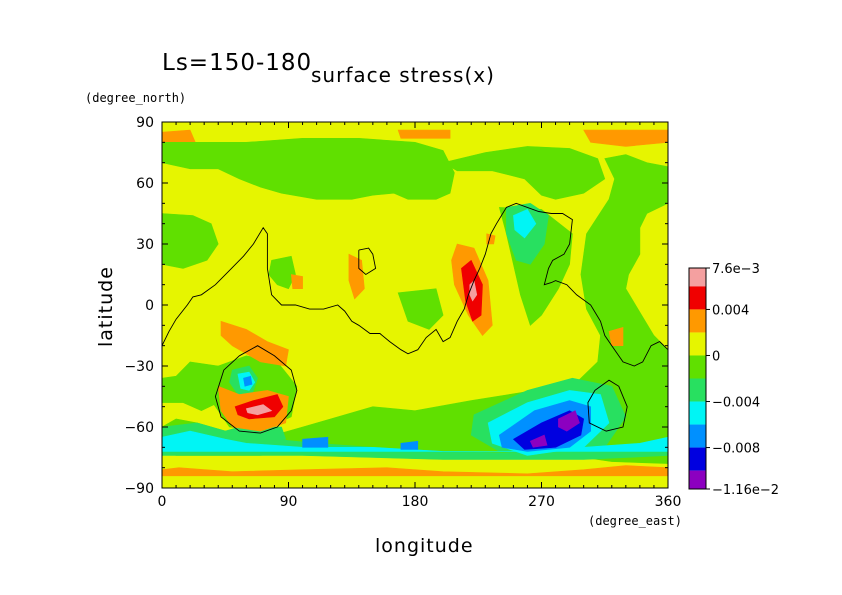  I want to click on y-tick-label: −30, so click(139, 367).